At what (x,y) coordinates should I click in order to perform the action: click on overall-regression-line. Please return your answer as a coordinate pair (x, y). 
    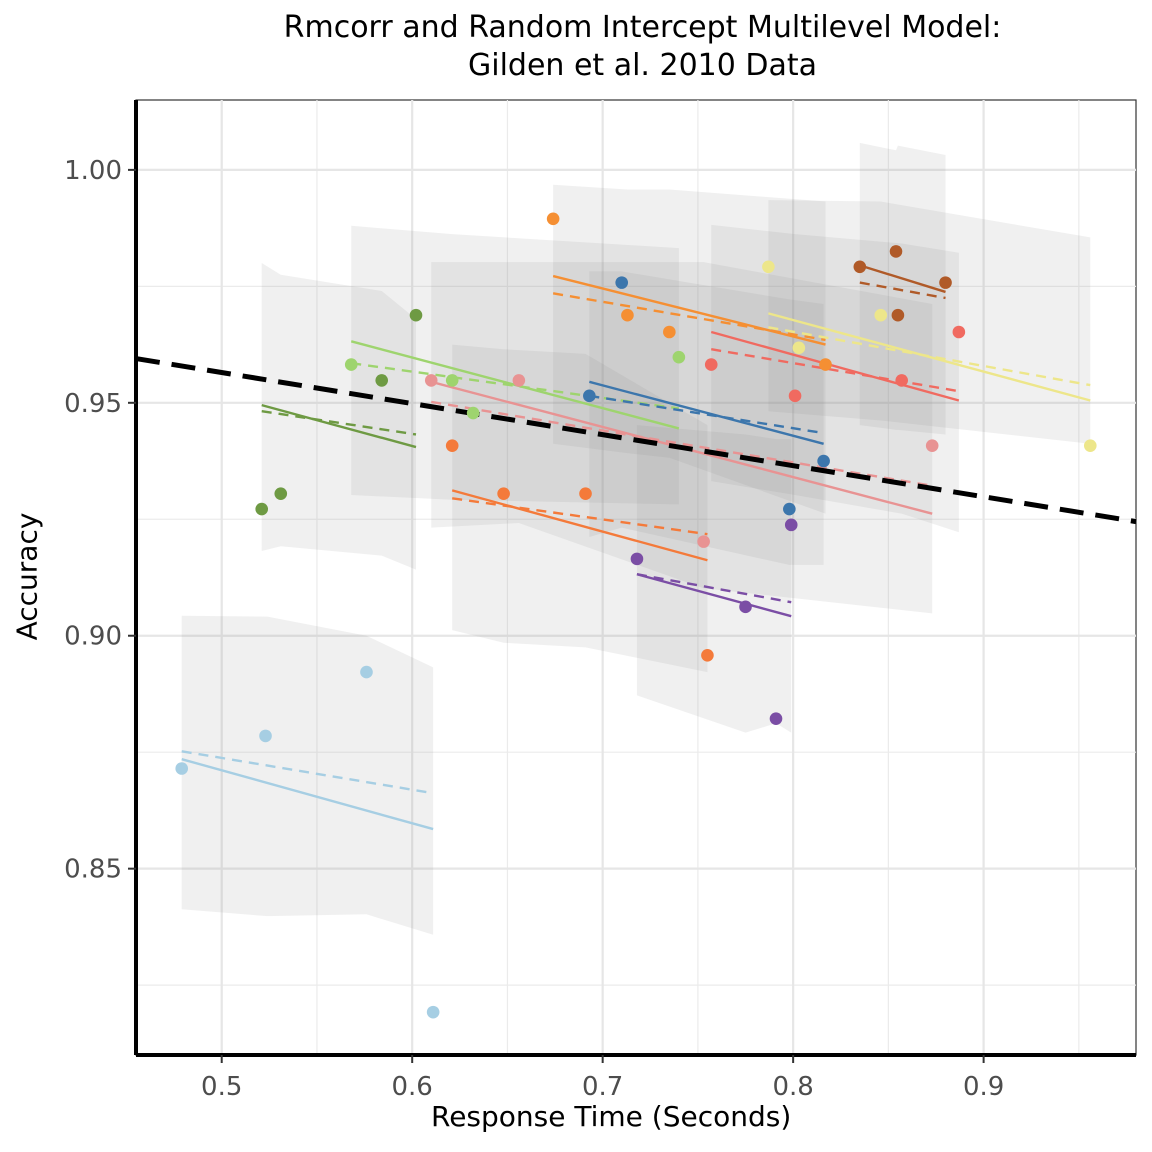
    Looking at the image, I should click on (636, 440).